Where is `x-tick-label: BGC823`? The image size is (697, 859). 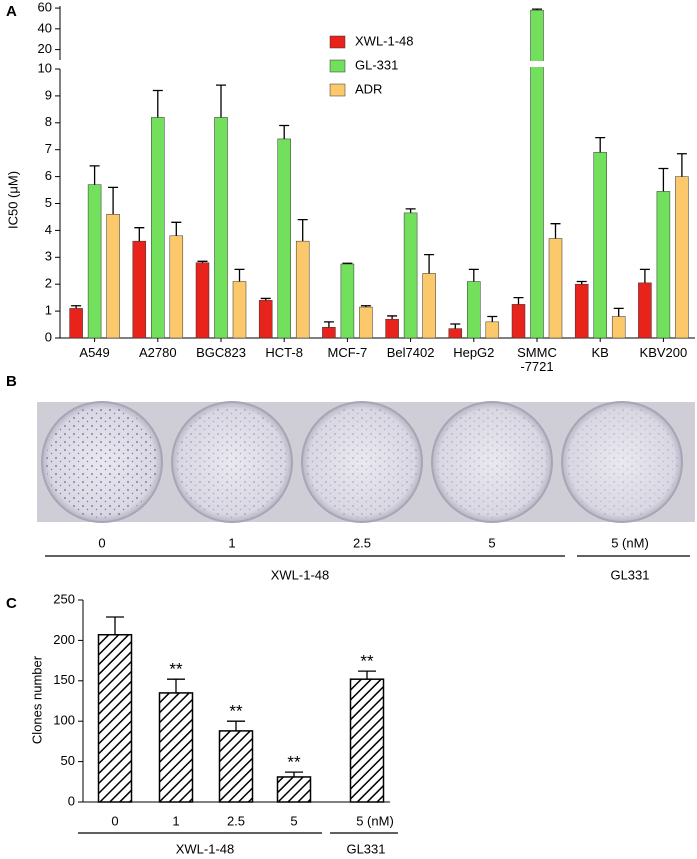
x-tick-label: BGC823 is located at coordinates (221, 352).